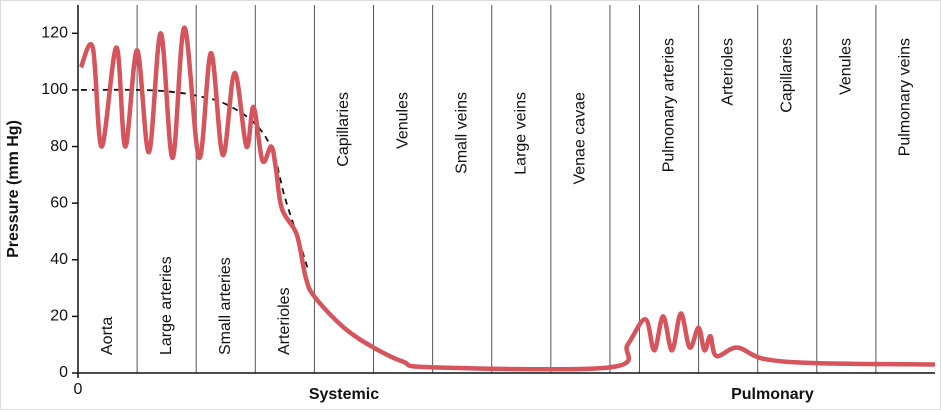 The width and height of the screenshot is (941, 410). Describe the element at coordinates (13, 189) in the screenshot. I see `y-axis-label: Pressure (mm Hg)` at that location.